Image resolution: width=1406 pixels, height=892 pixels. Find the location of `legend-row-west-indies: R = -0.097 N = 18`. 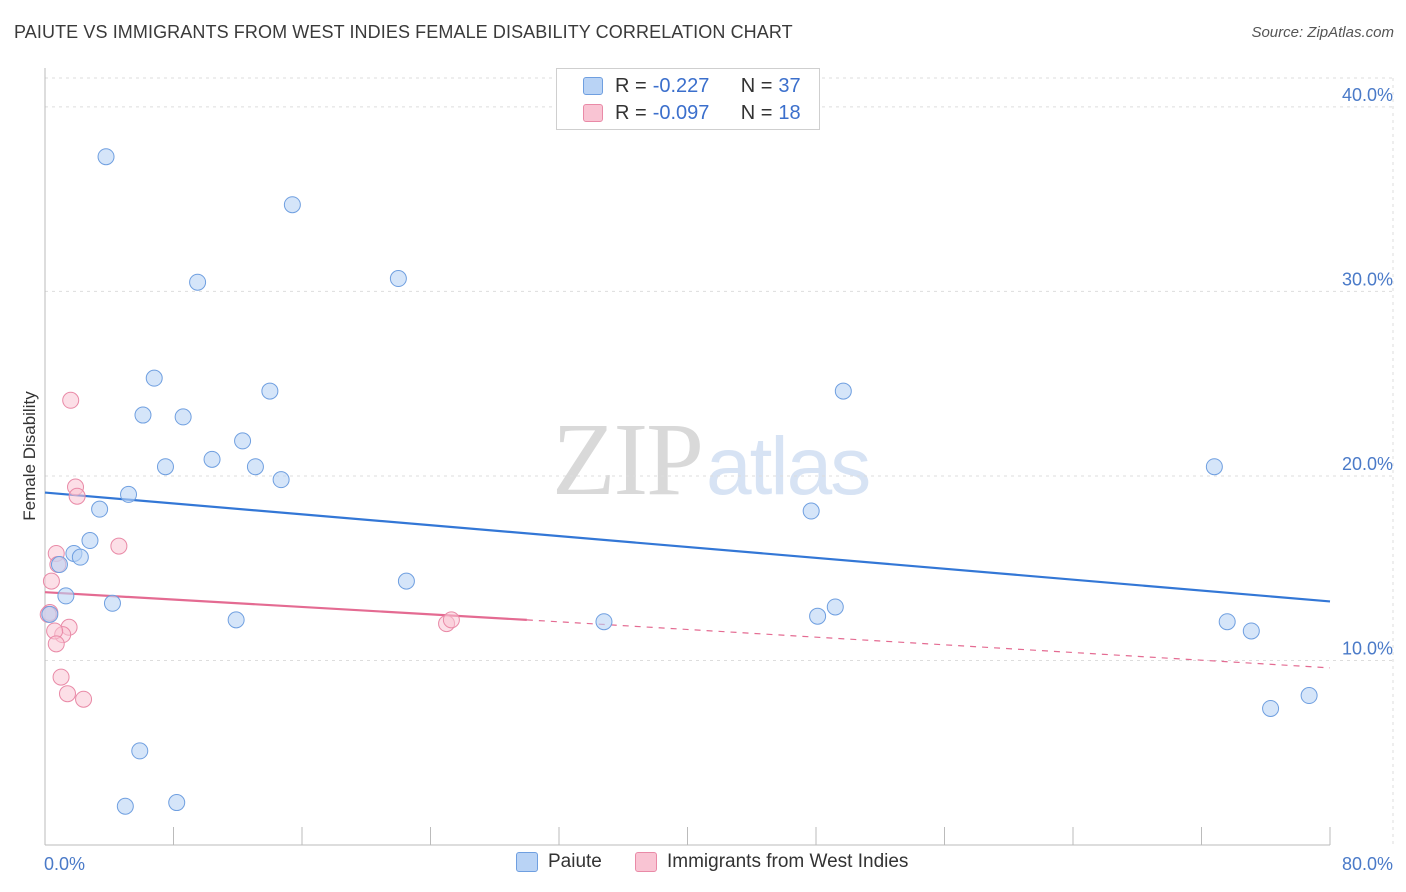

legend-row-west-indies: R = -0.097 N = 18 is located at coordinates (692, 113).